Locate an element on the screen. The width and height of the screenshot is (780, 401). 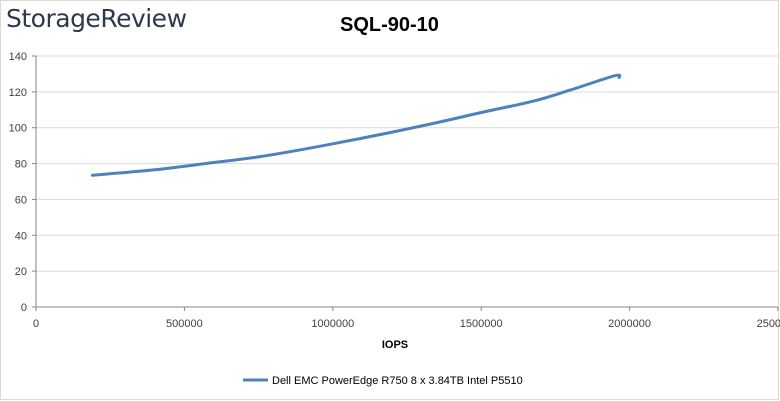
x-tick-label: 2500000 is located at coordinates (768, 324).